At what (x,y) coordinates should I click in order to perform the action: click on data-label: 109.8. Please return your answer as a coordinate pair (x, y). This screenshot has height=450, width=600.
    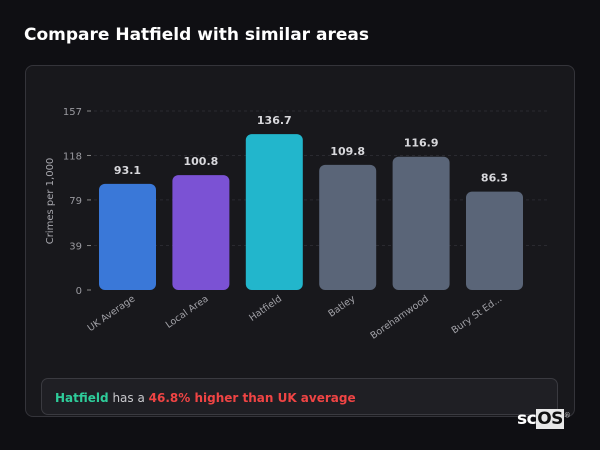
    Looking at the image, I should click on (347, 151).